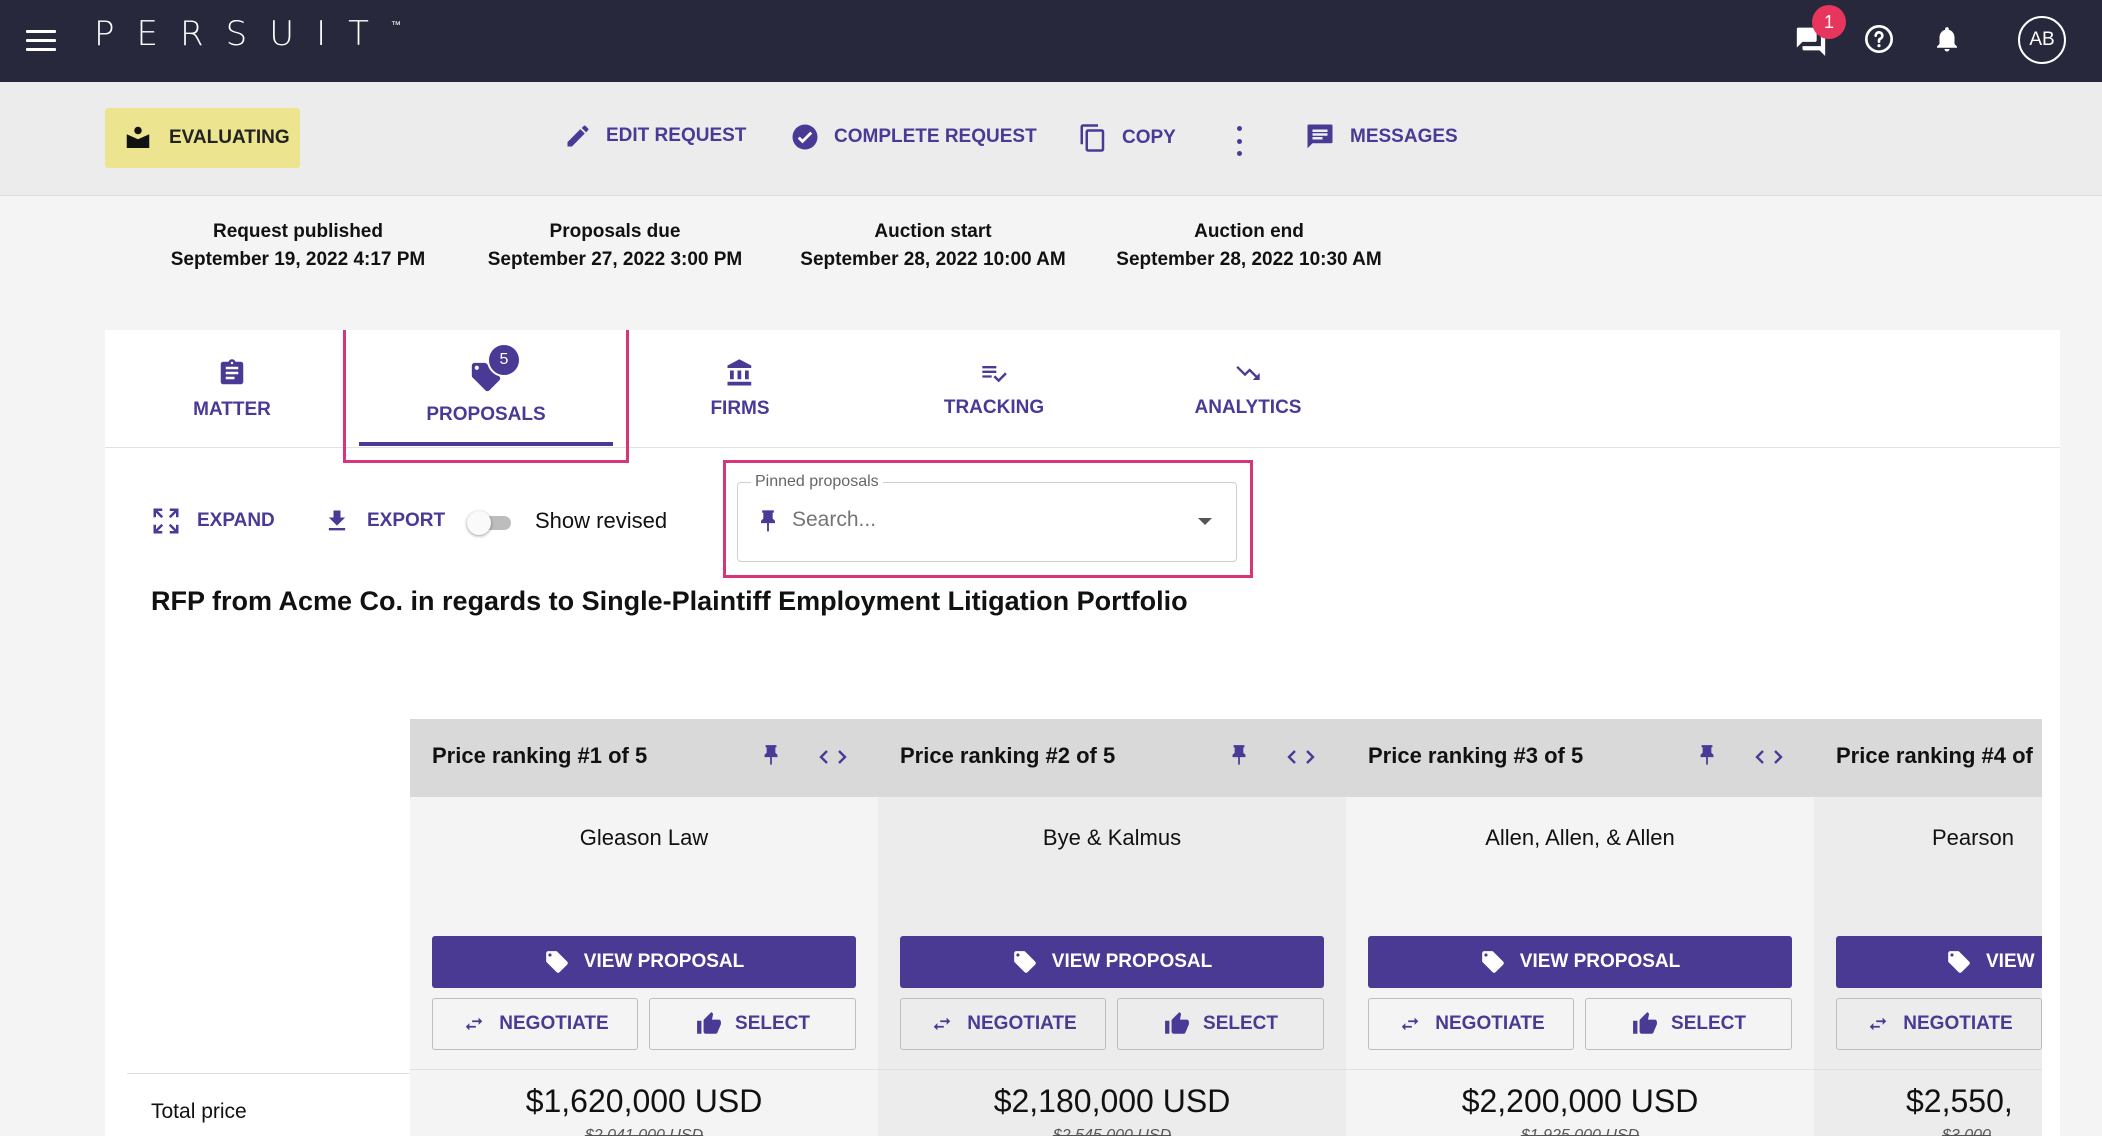 The width and height of the screenshot is (2102, 1136). Describe the element at coordinates (1239, 141) in the screenshot. I see `more-options-icon` at that location.